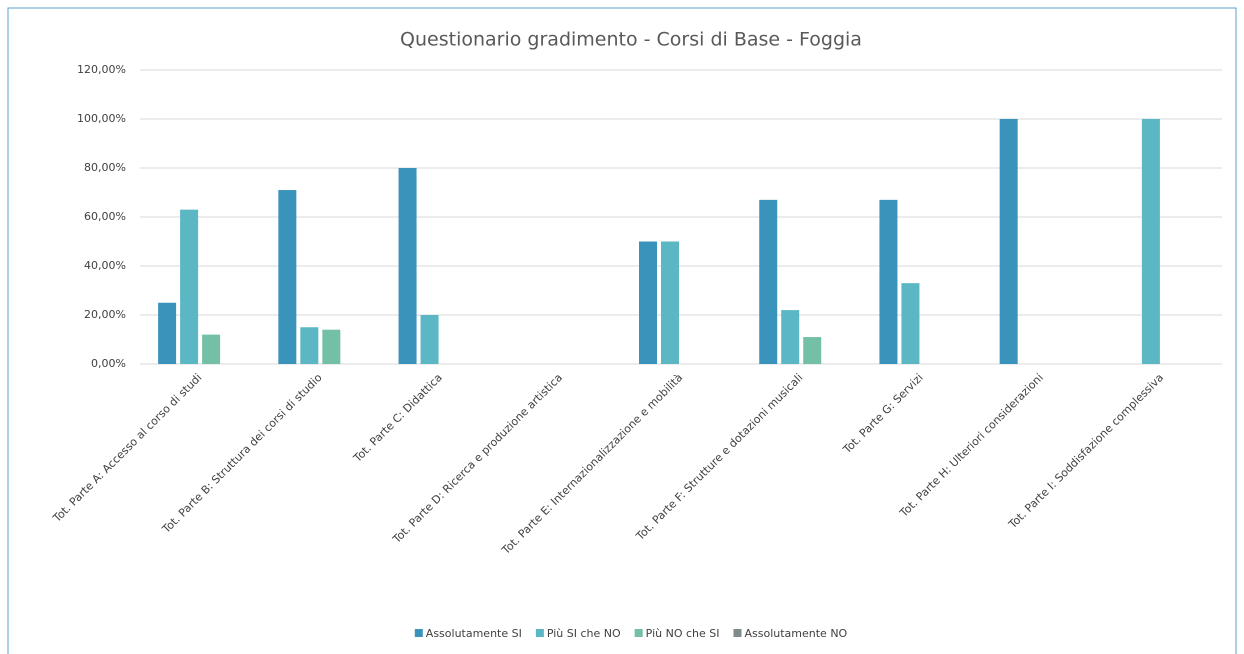 This screenshot has width=1244, height=654. I want to click on y-tick-label: 100,00%, so click(101, 118).